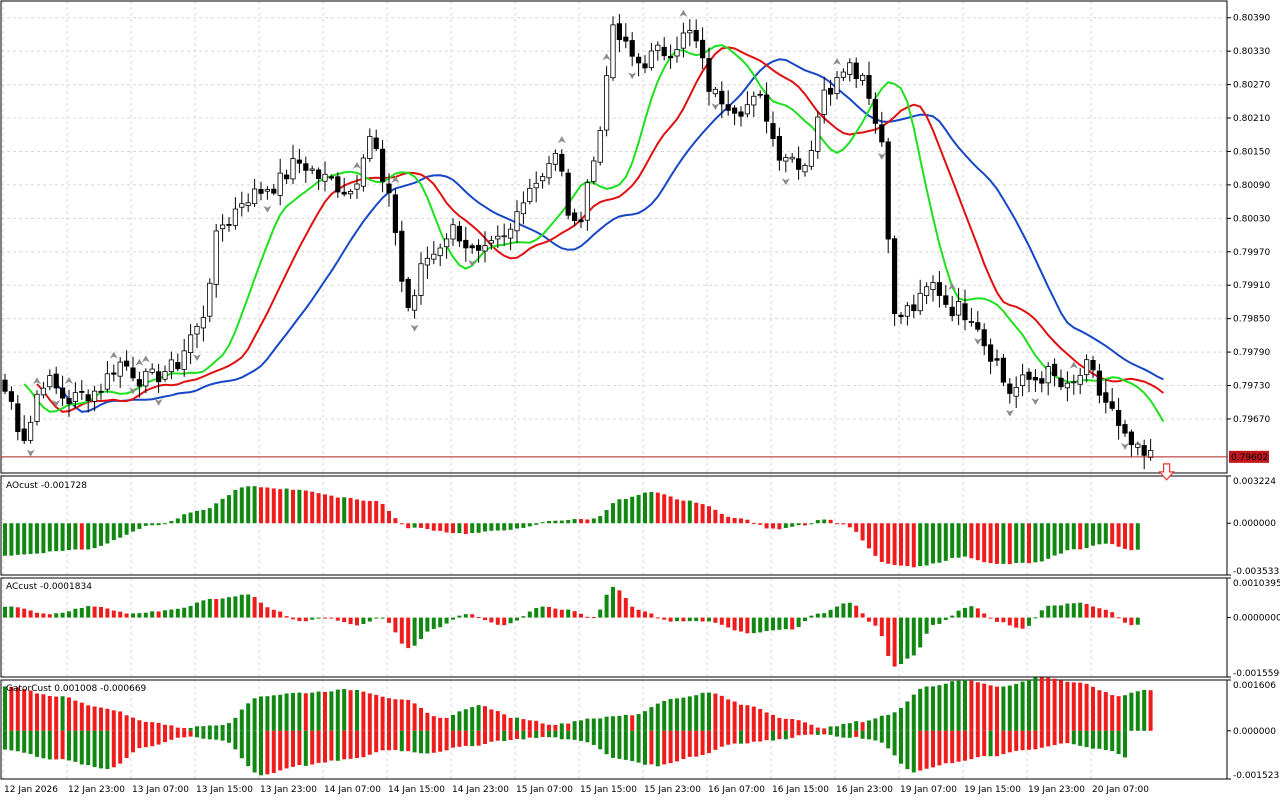 This screenshot has height=800, width=1280. What do you see at coordinates (46, 486) in the screenshot?
I see `ao-pane-label: AOcust -0.001728` at bounding box center [46, 486].